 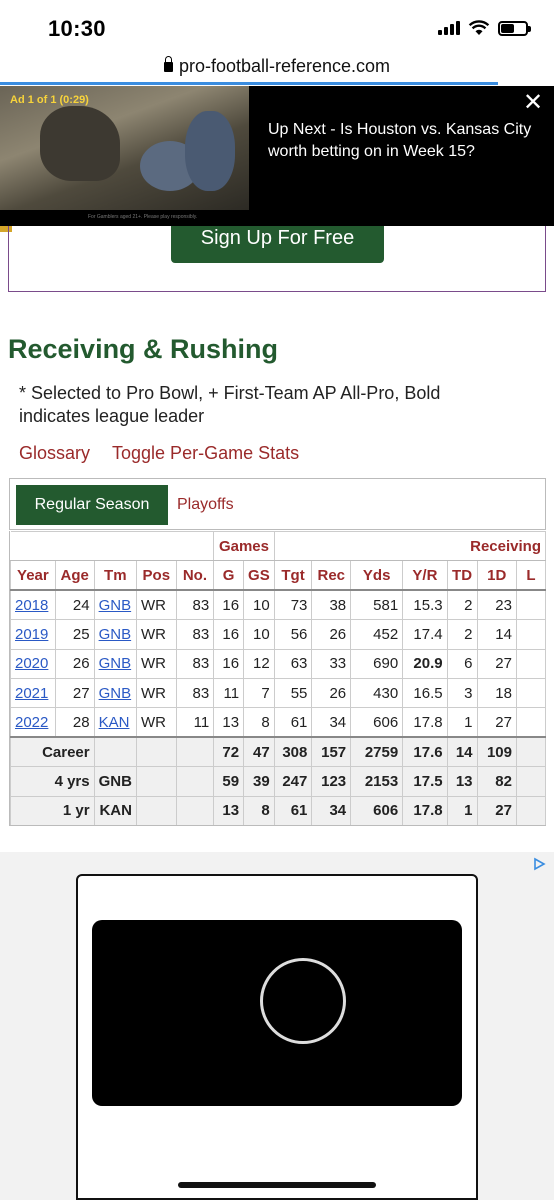 I want to click on table-row: 2018 24 GNB WR 83 16 10 73 38 581 15.3 2 23, so click(x=278, y=605).